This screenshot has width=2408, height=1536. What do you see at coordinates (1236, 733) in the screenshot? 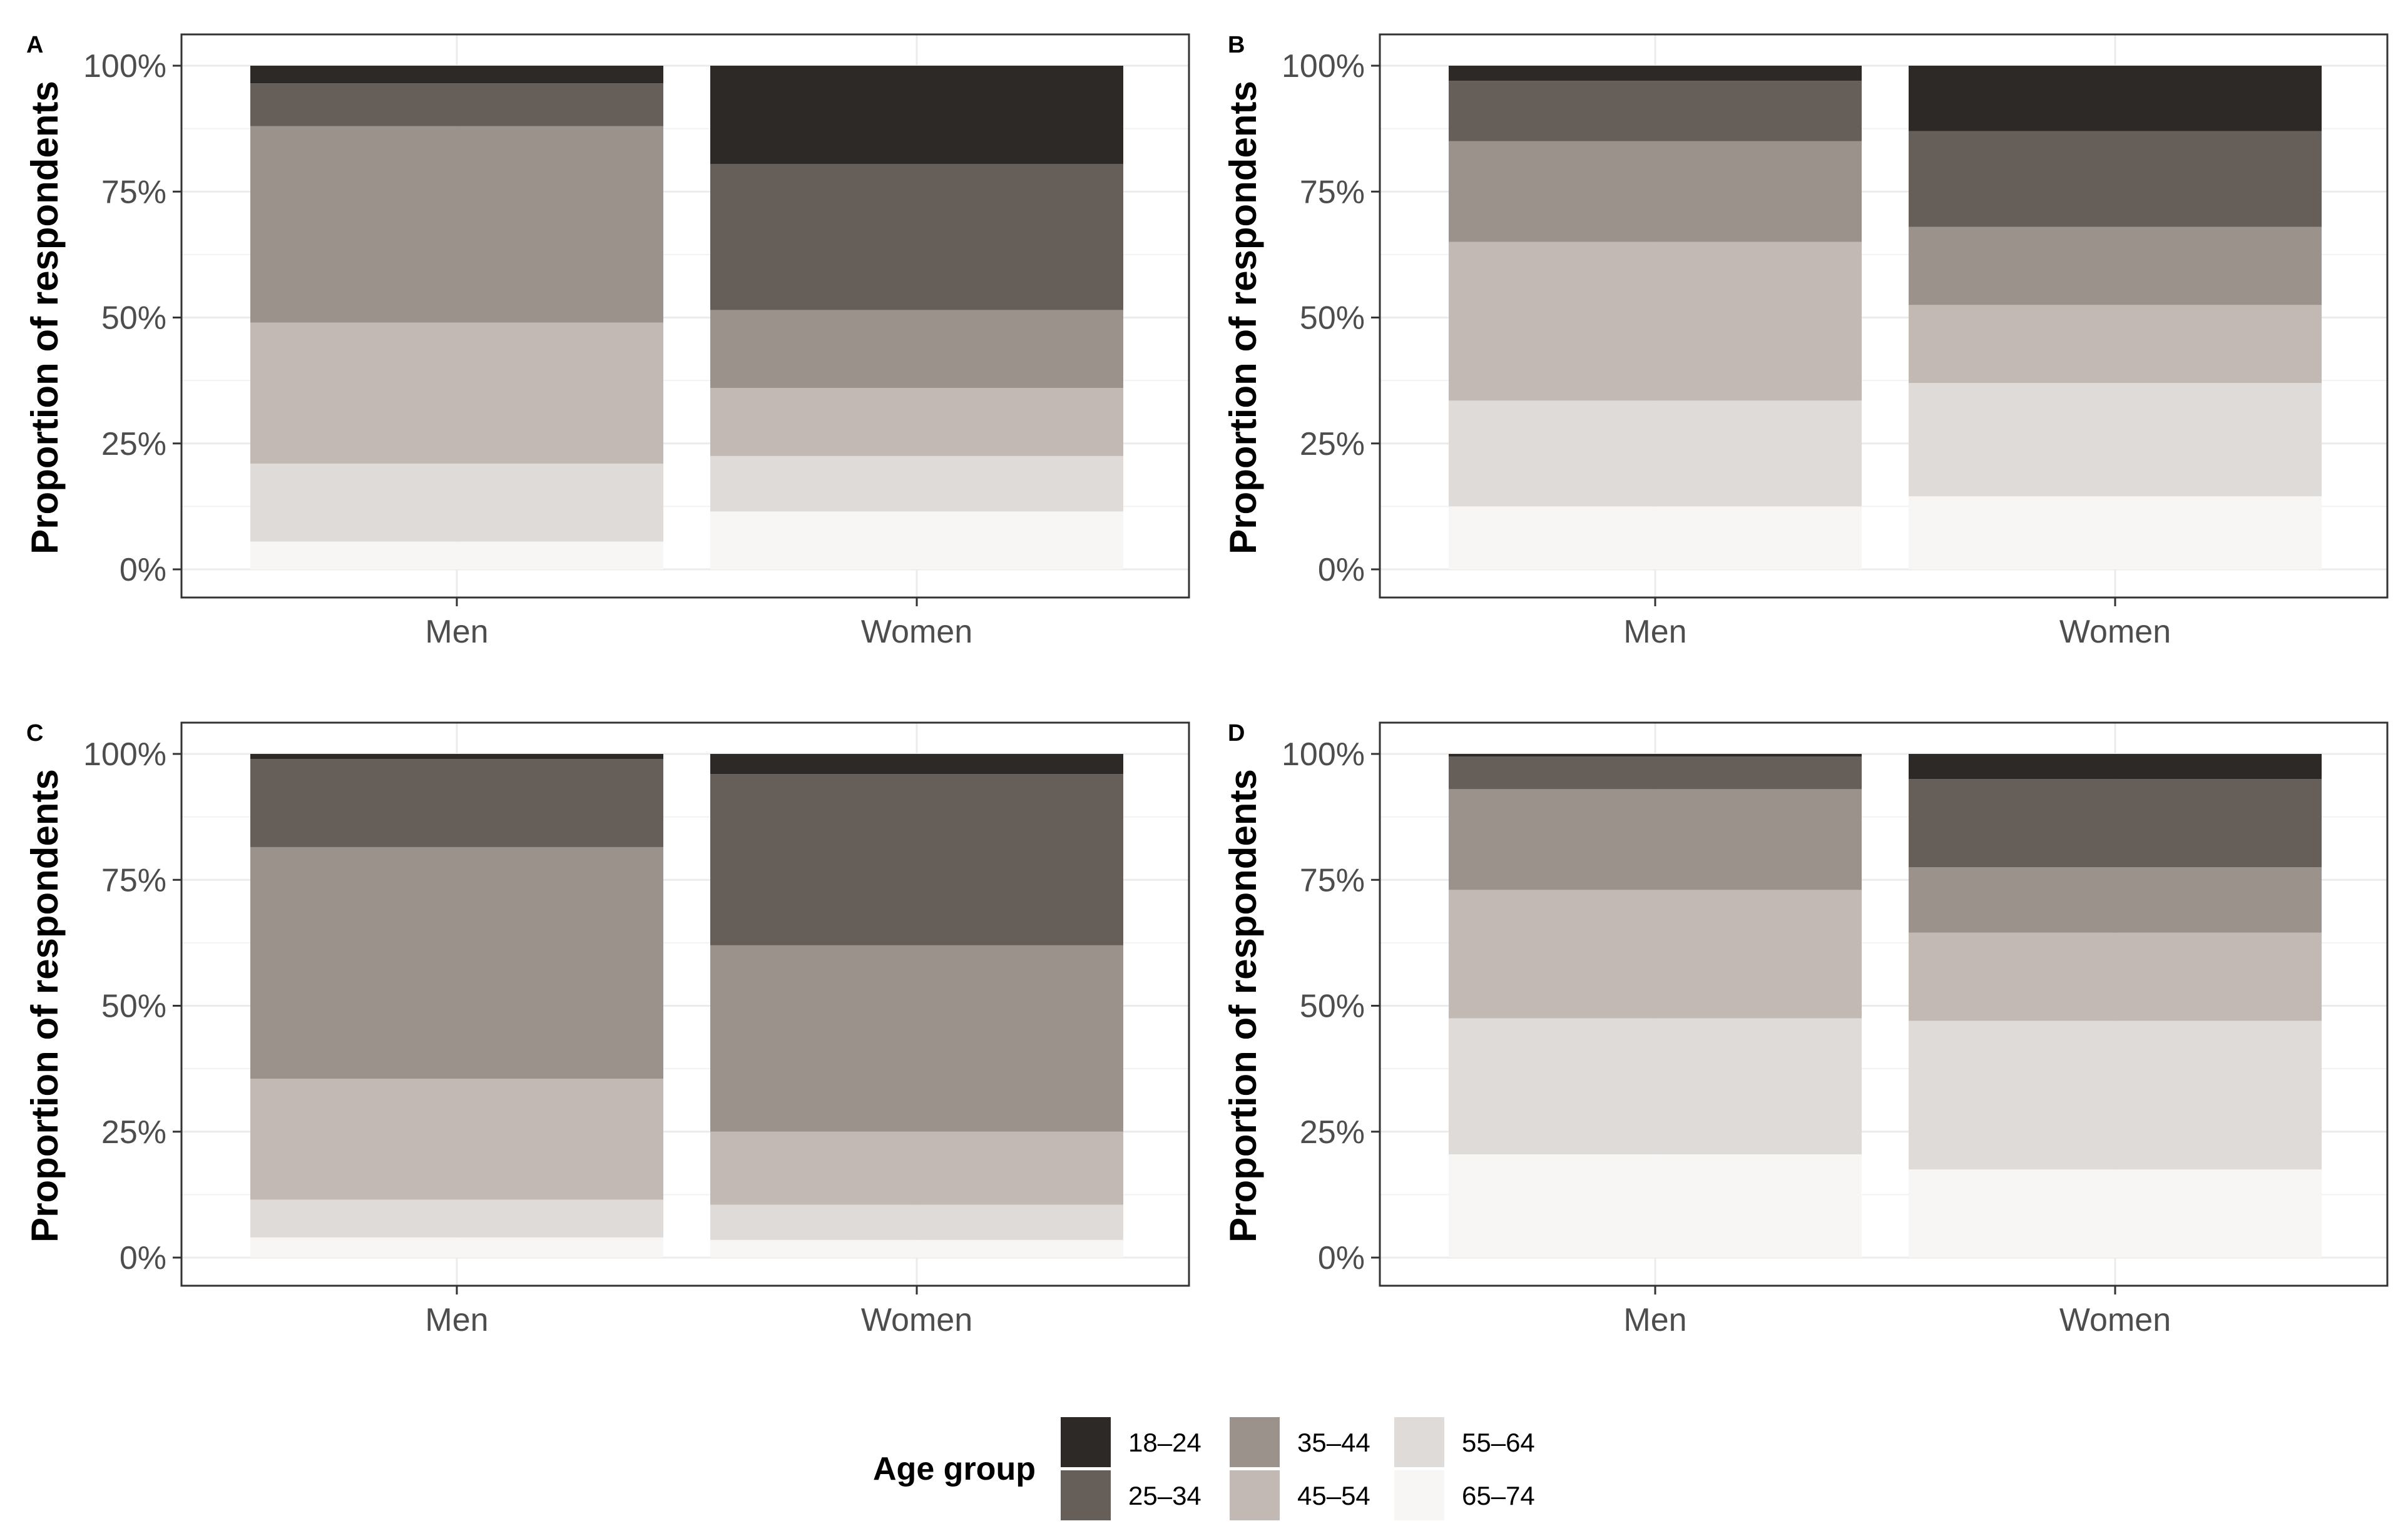
I see `panel-tag: D` at bounding box center [1236, 733].